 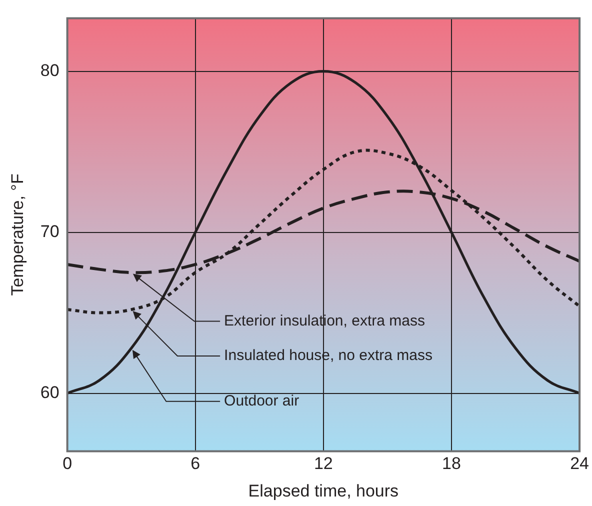 What do you see at coordinates (323, 490) in the screenshot?
I see `x-axis-title: Elapsed time, hours` at bounding box center [323, 490].